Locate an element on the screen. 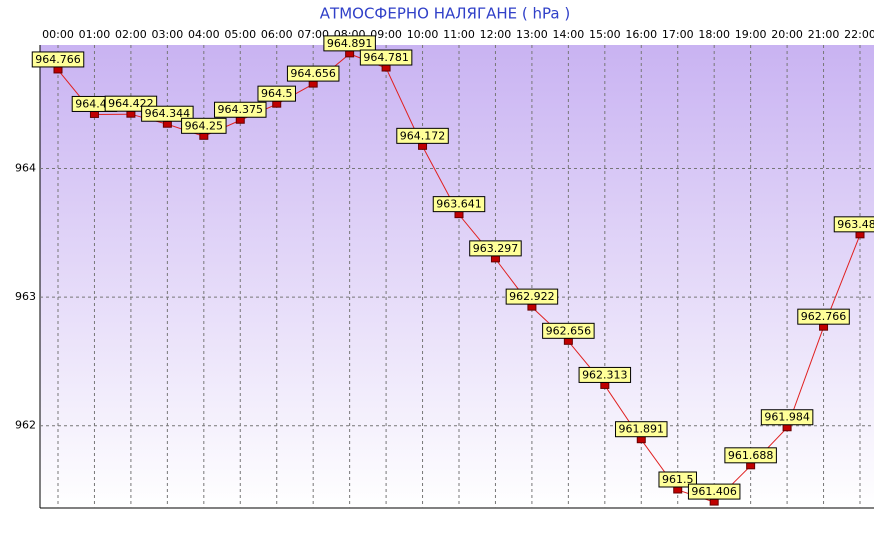 Image resolution: width=874 pixels, height=533 pixels. x-tick-label: 18:00 is located at coordinates (714, 34).